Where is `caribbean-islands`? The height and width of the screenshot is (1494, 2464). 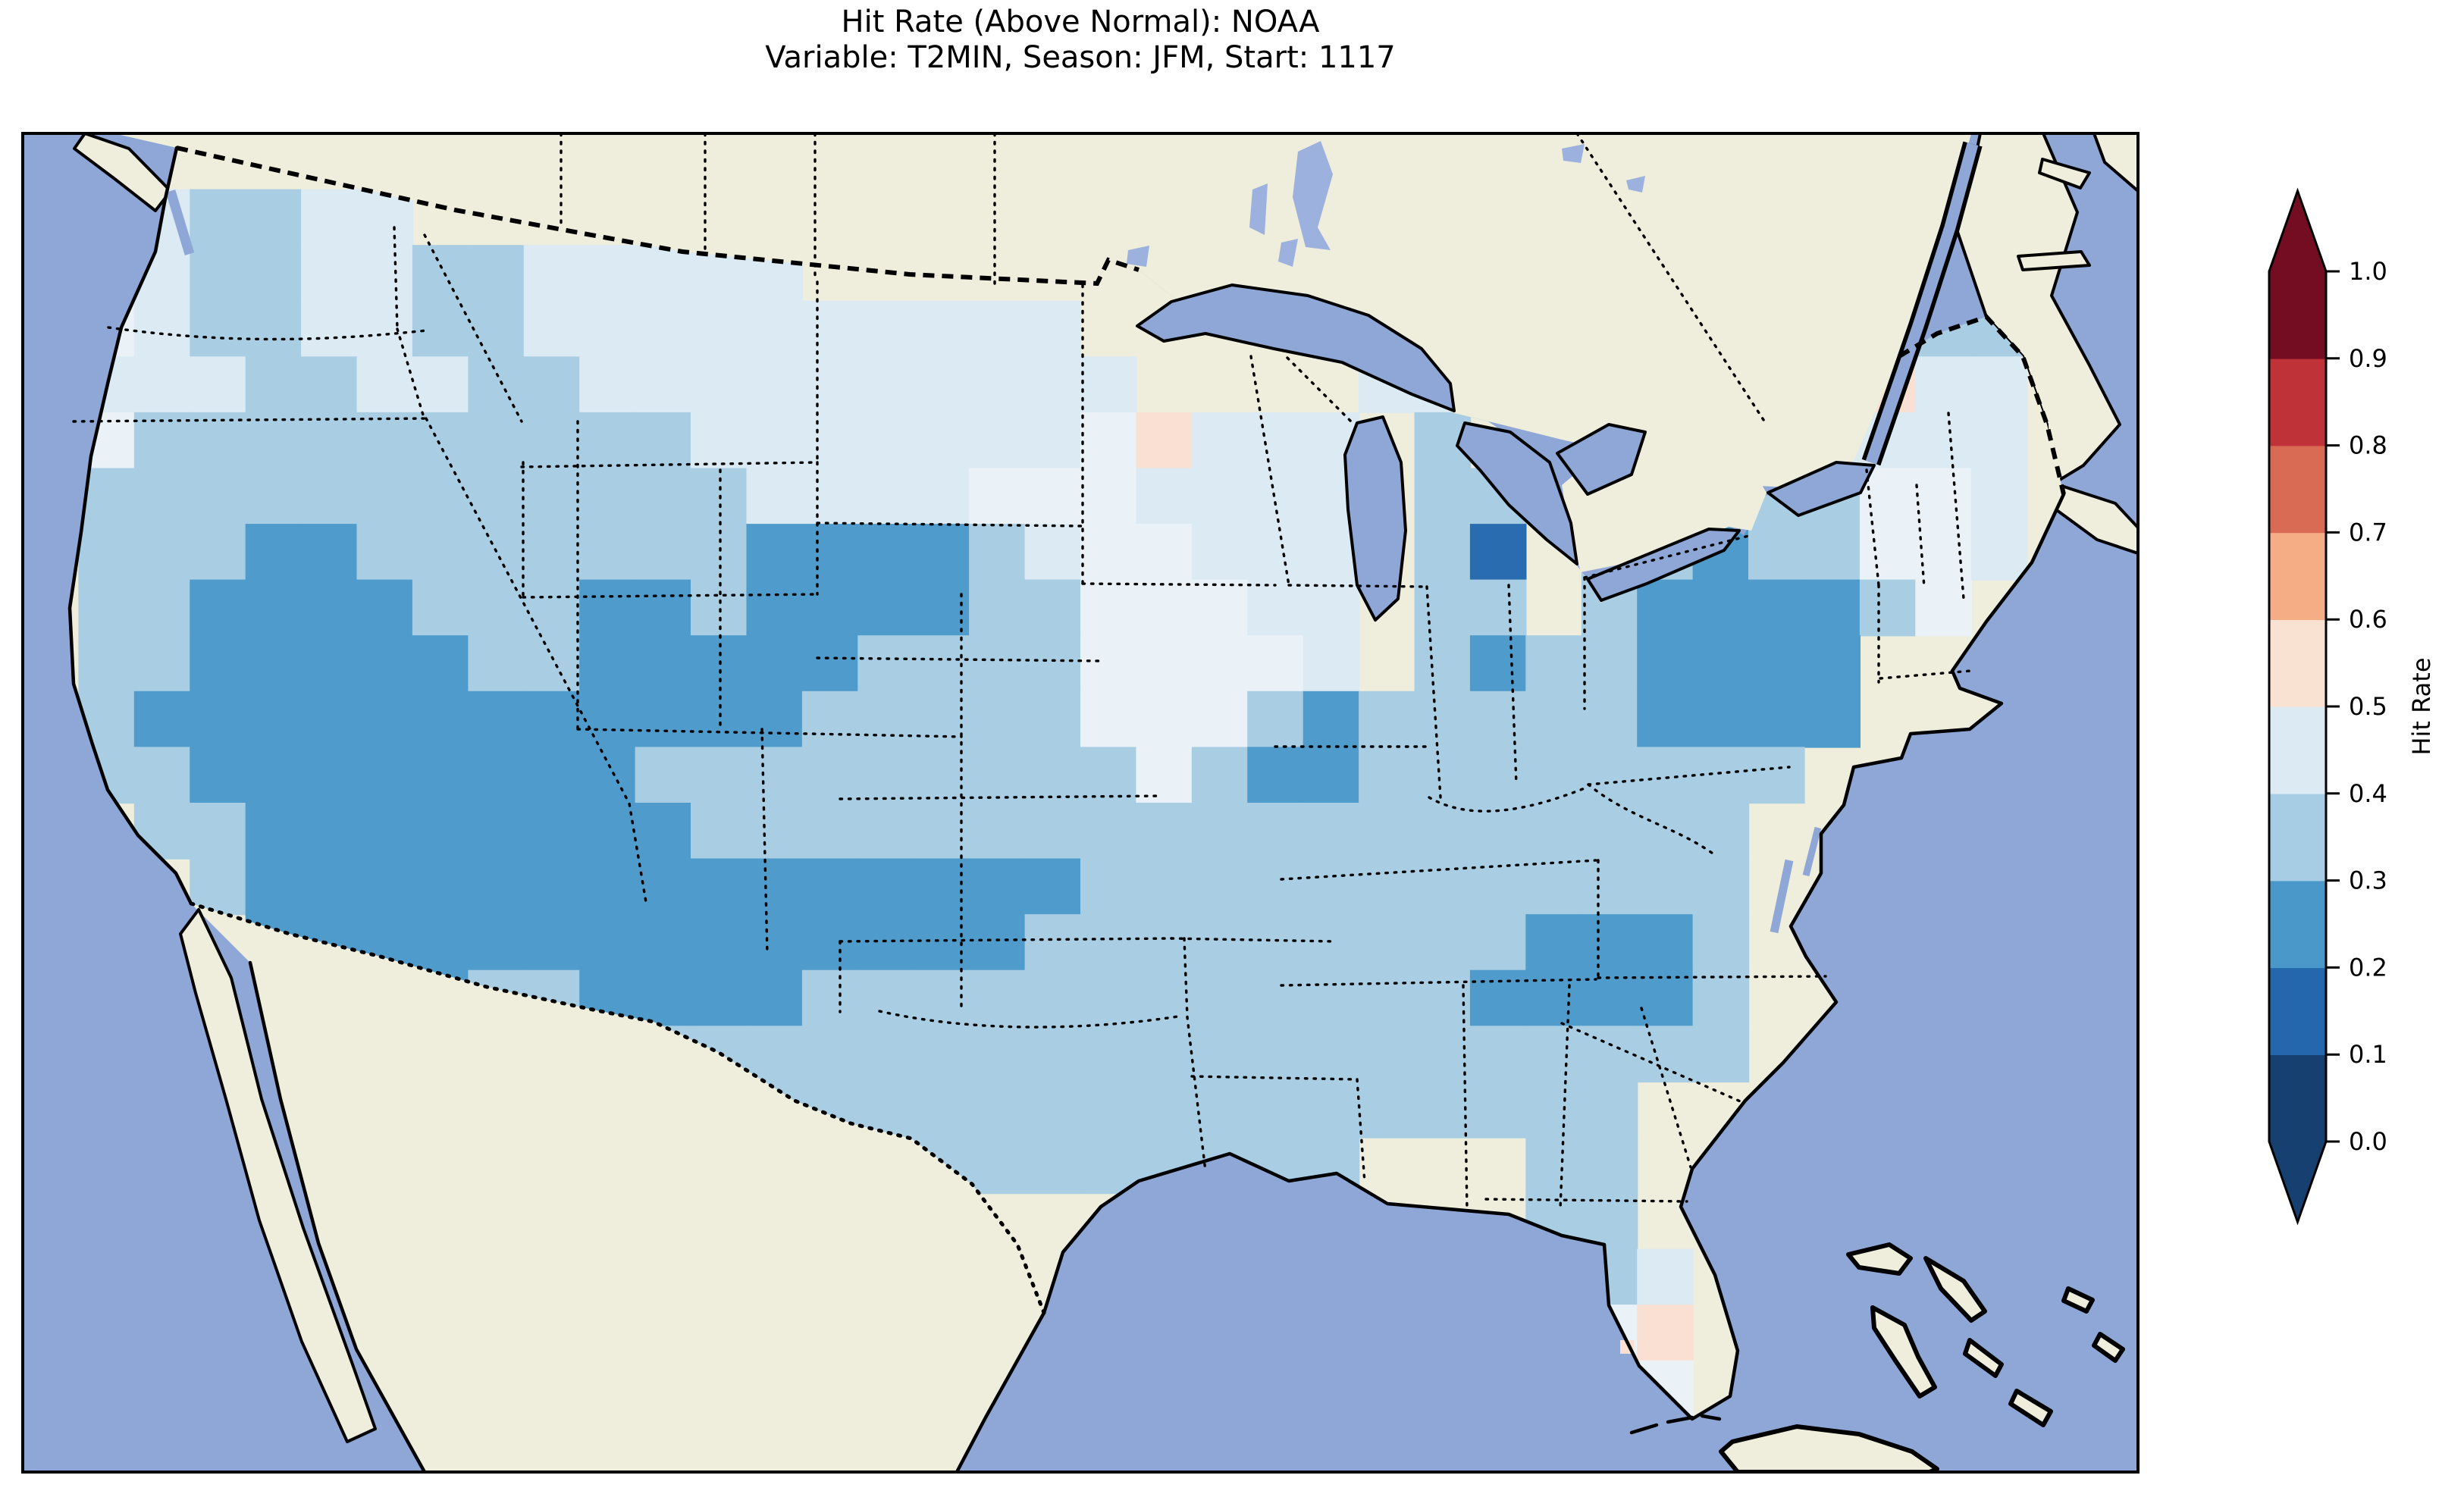
caribbean-islands is located at coordinates (1877, 1357).